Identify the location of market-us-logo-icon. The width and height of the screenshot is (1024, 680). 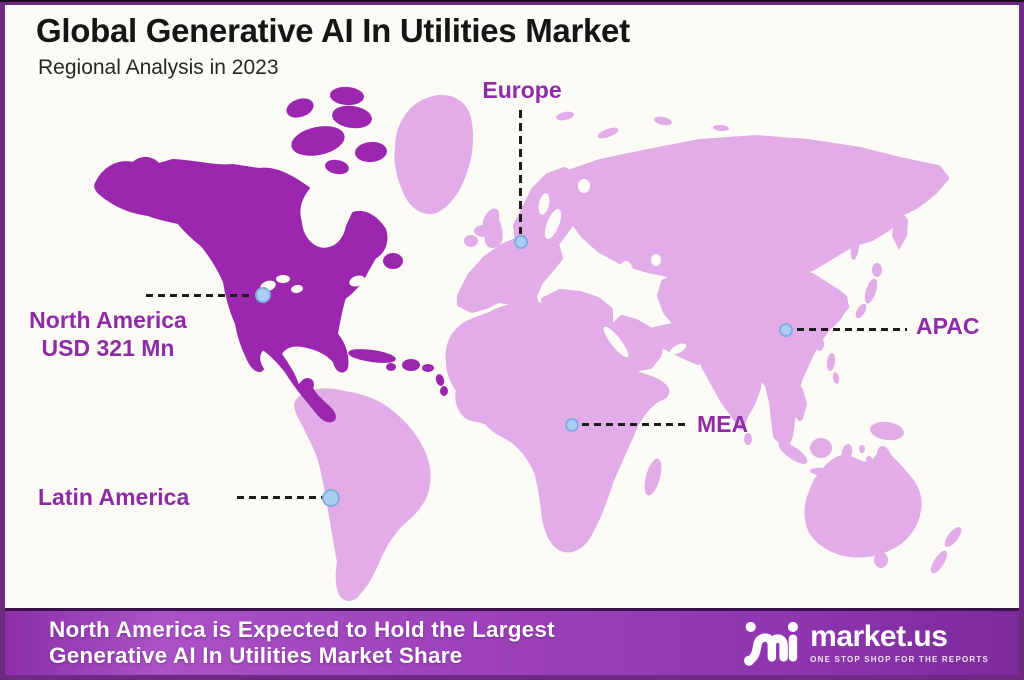
(771, 643).